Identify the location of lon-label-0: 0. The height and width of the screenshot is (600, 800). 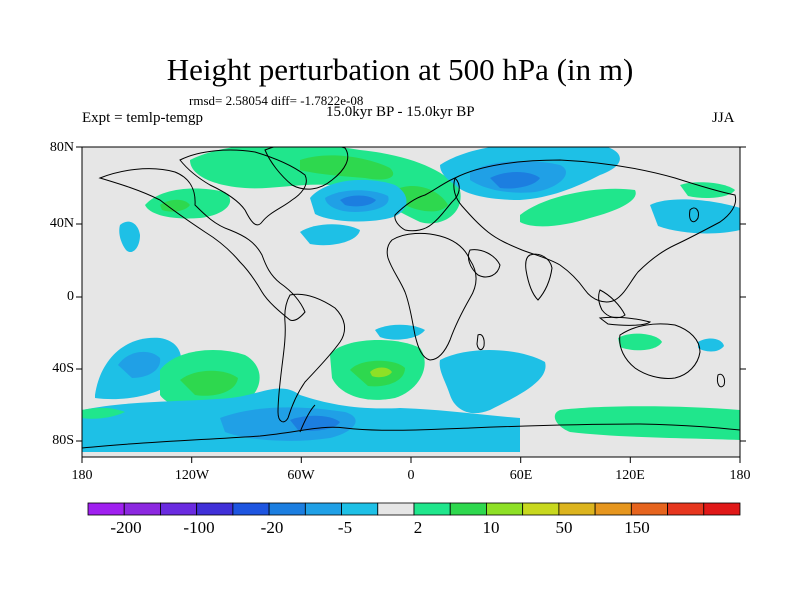
(411, 475).